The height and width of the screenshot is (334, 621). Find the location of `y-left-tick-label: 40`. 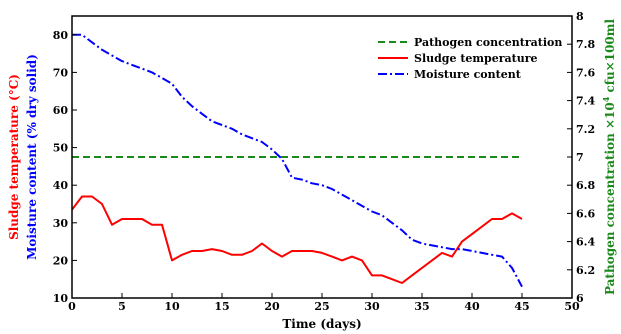

y-left-tick-label: 40 is located at coordinates (61, 185).